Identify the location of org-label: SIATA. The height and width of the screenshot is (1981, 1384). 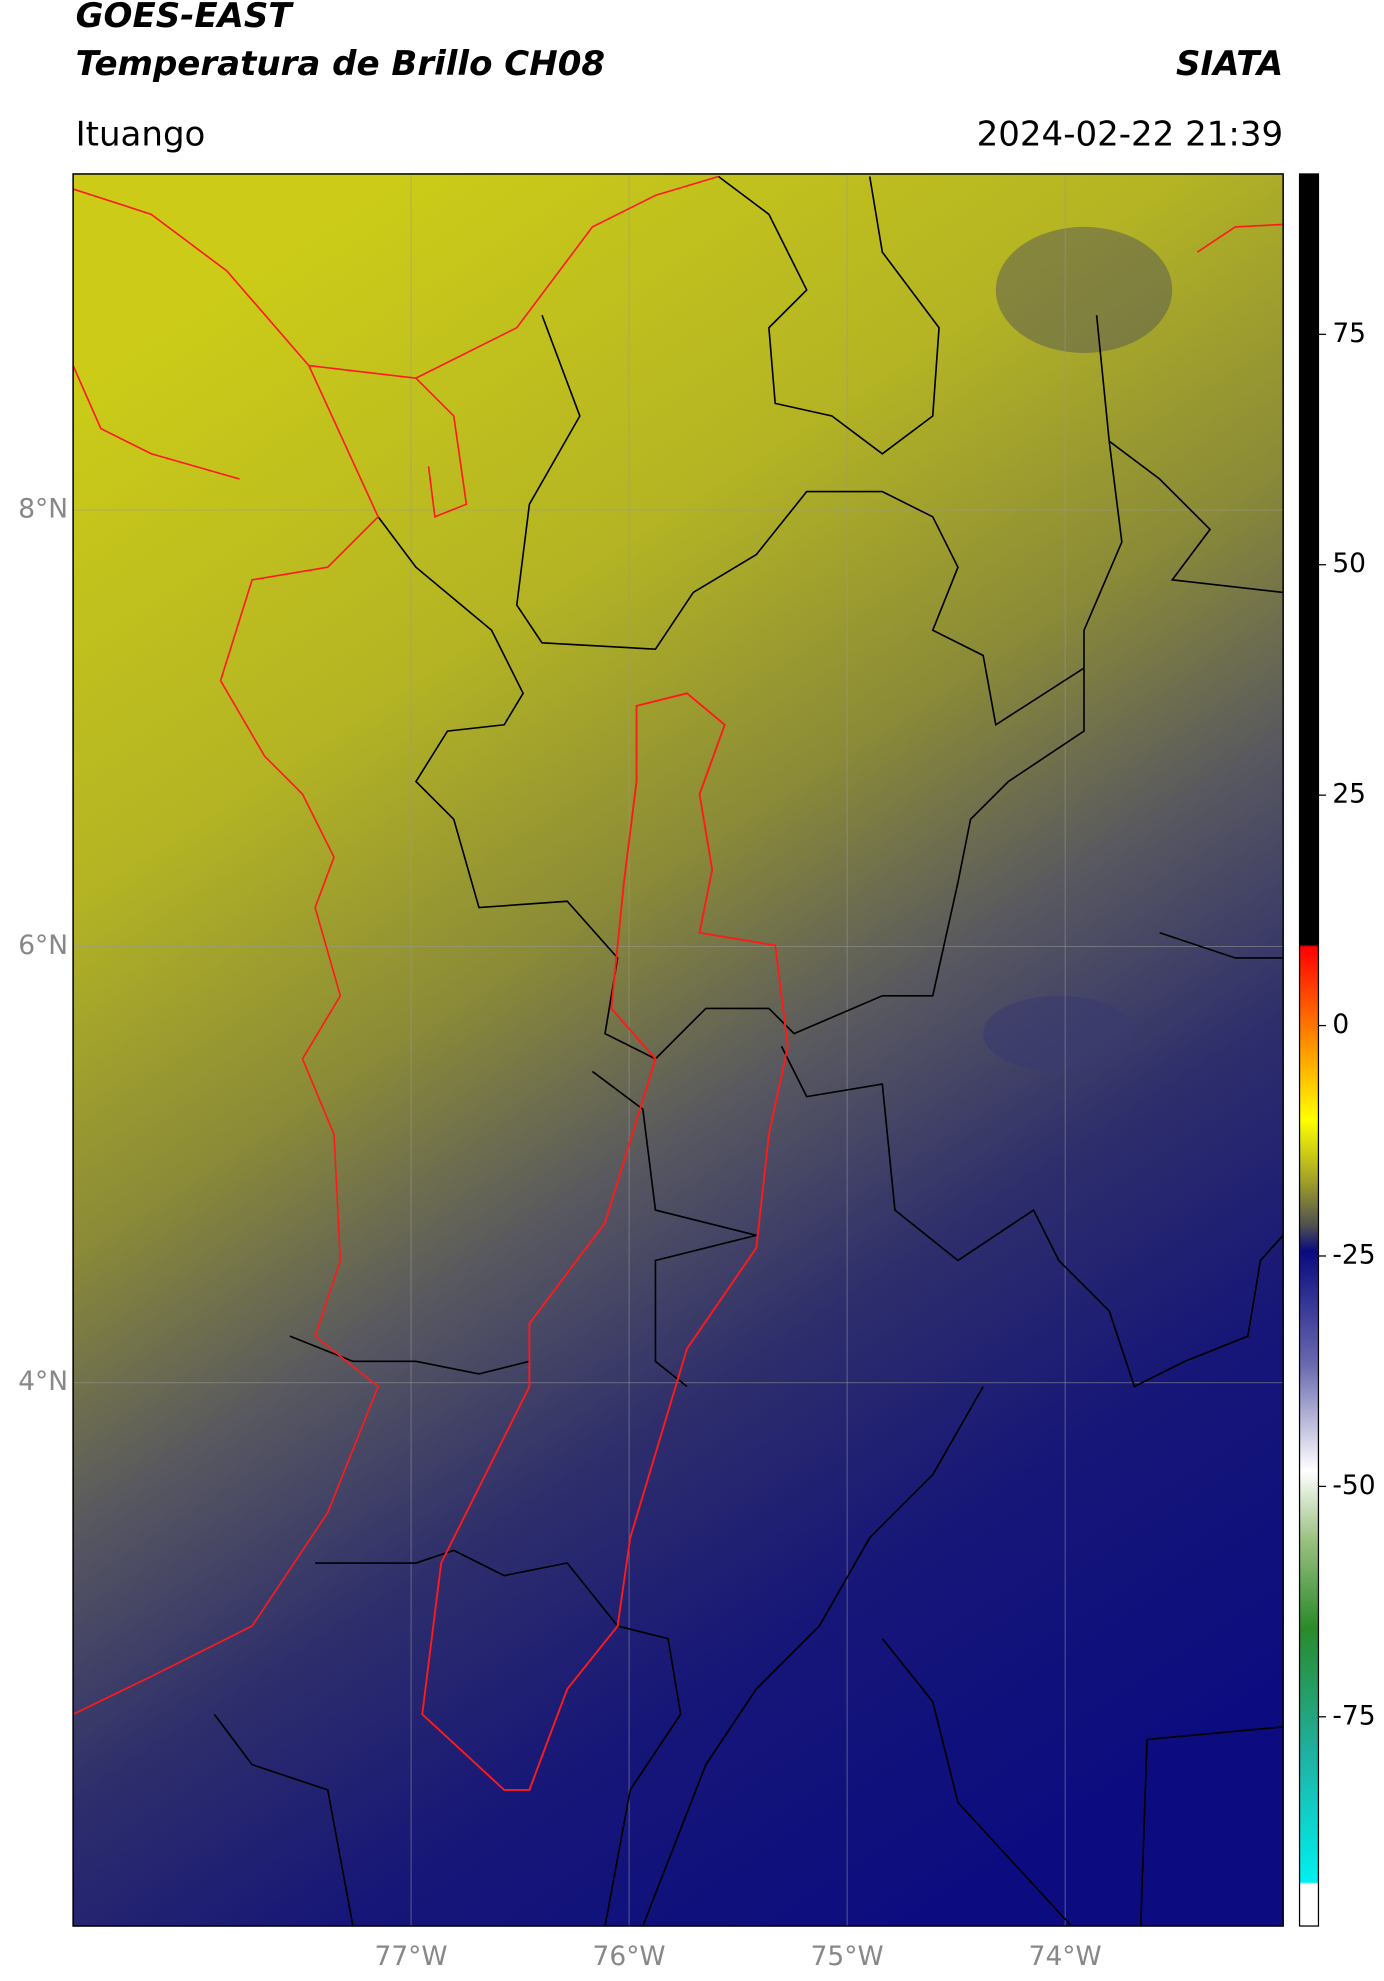
(1229, 64).